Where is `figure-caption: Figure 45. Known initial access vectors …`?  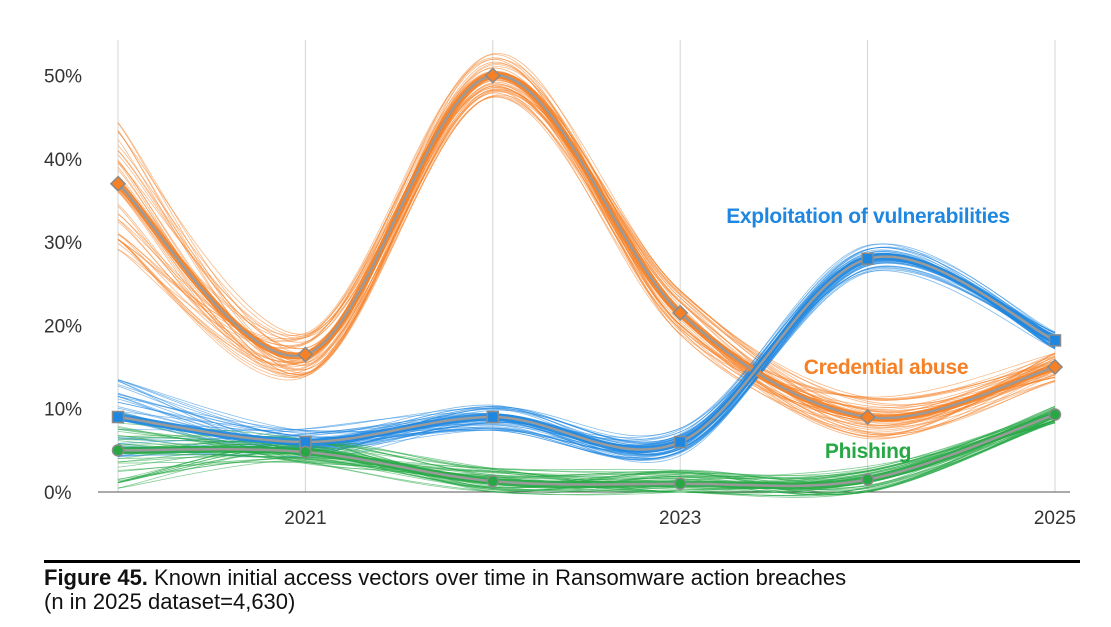 figure-caption: Figure 45. Known initial access vectors … is located at coordinates (564, 590).